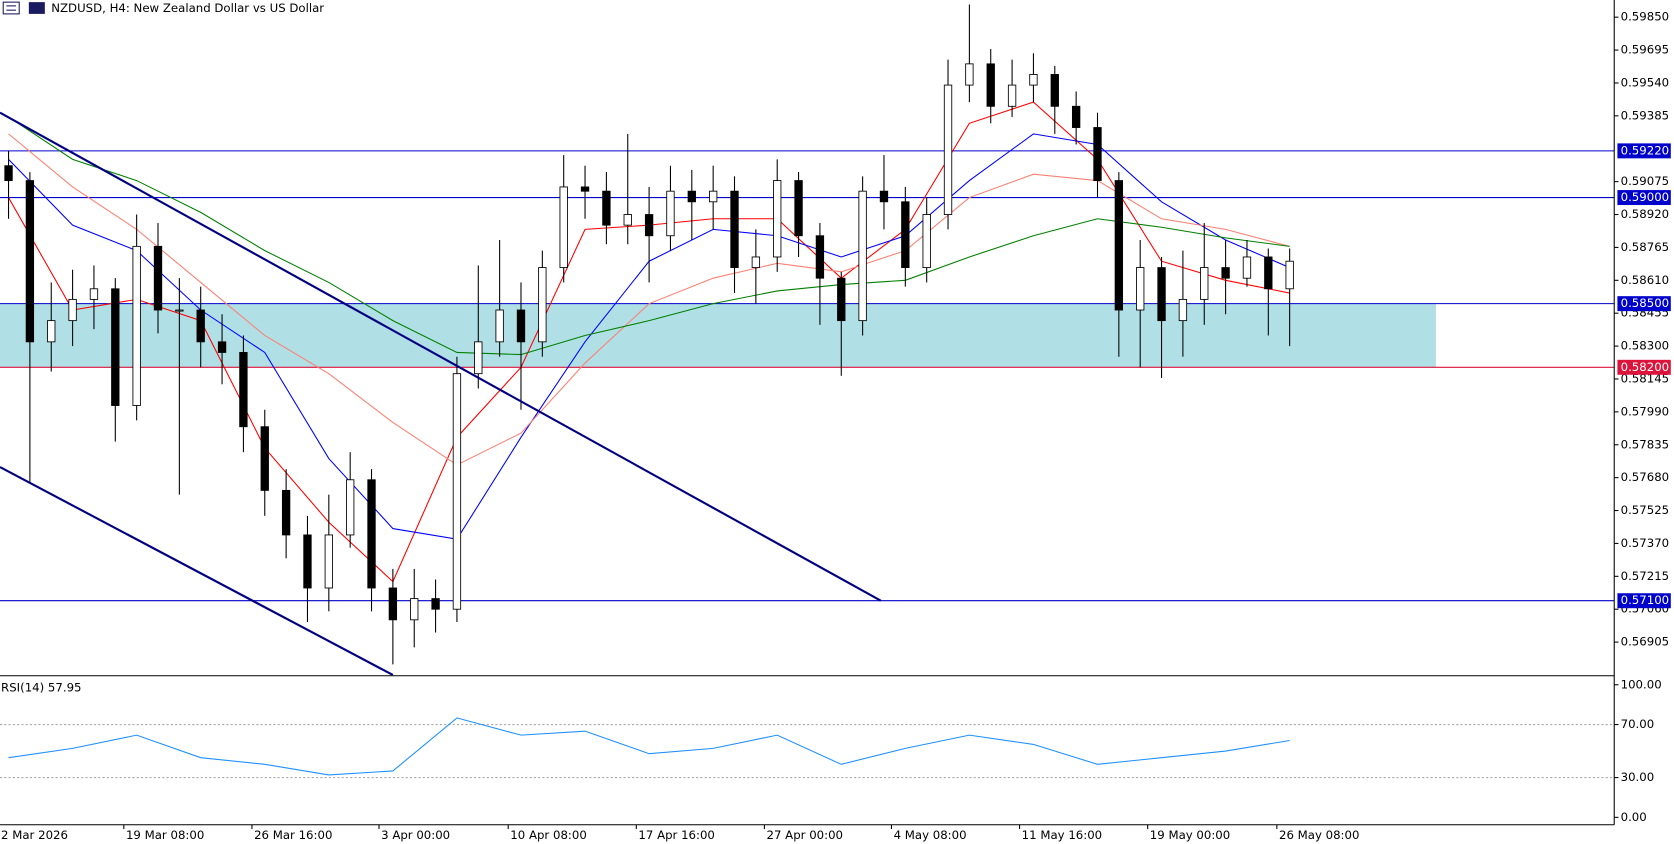 The image size is (1674, 844). I want to click on menu-icon, so click(11, 8).